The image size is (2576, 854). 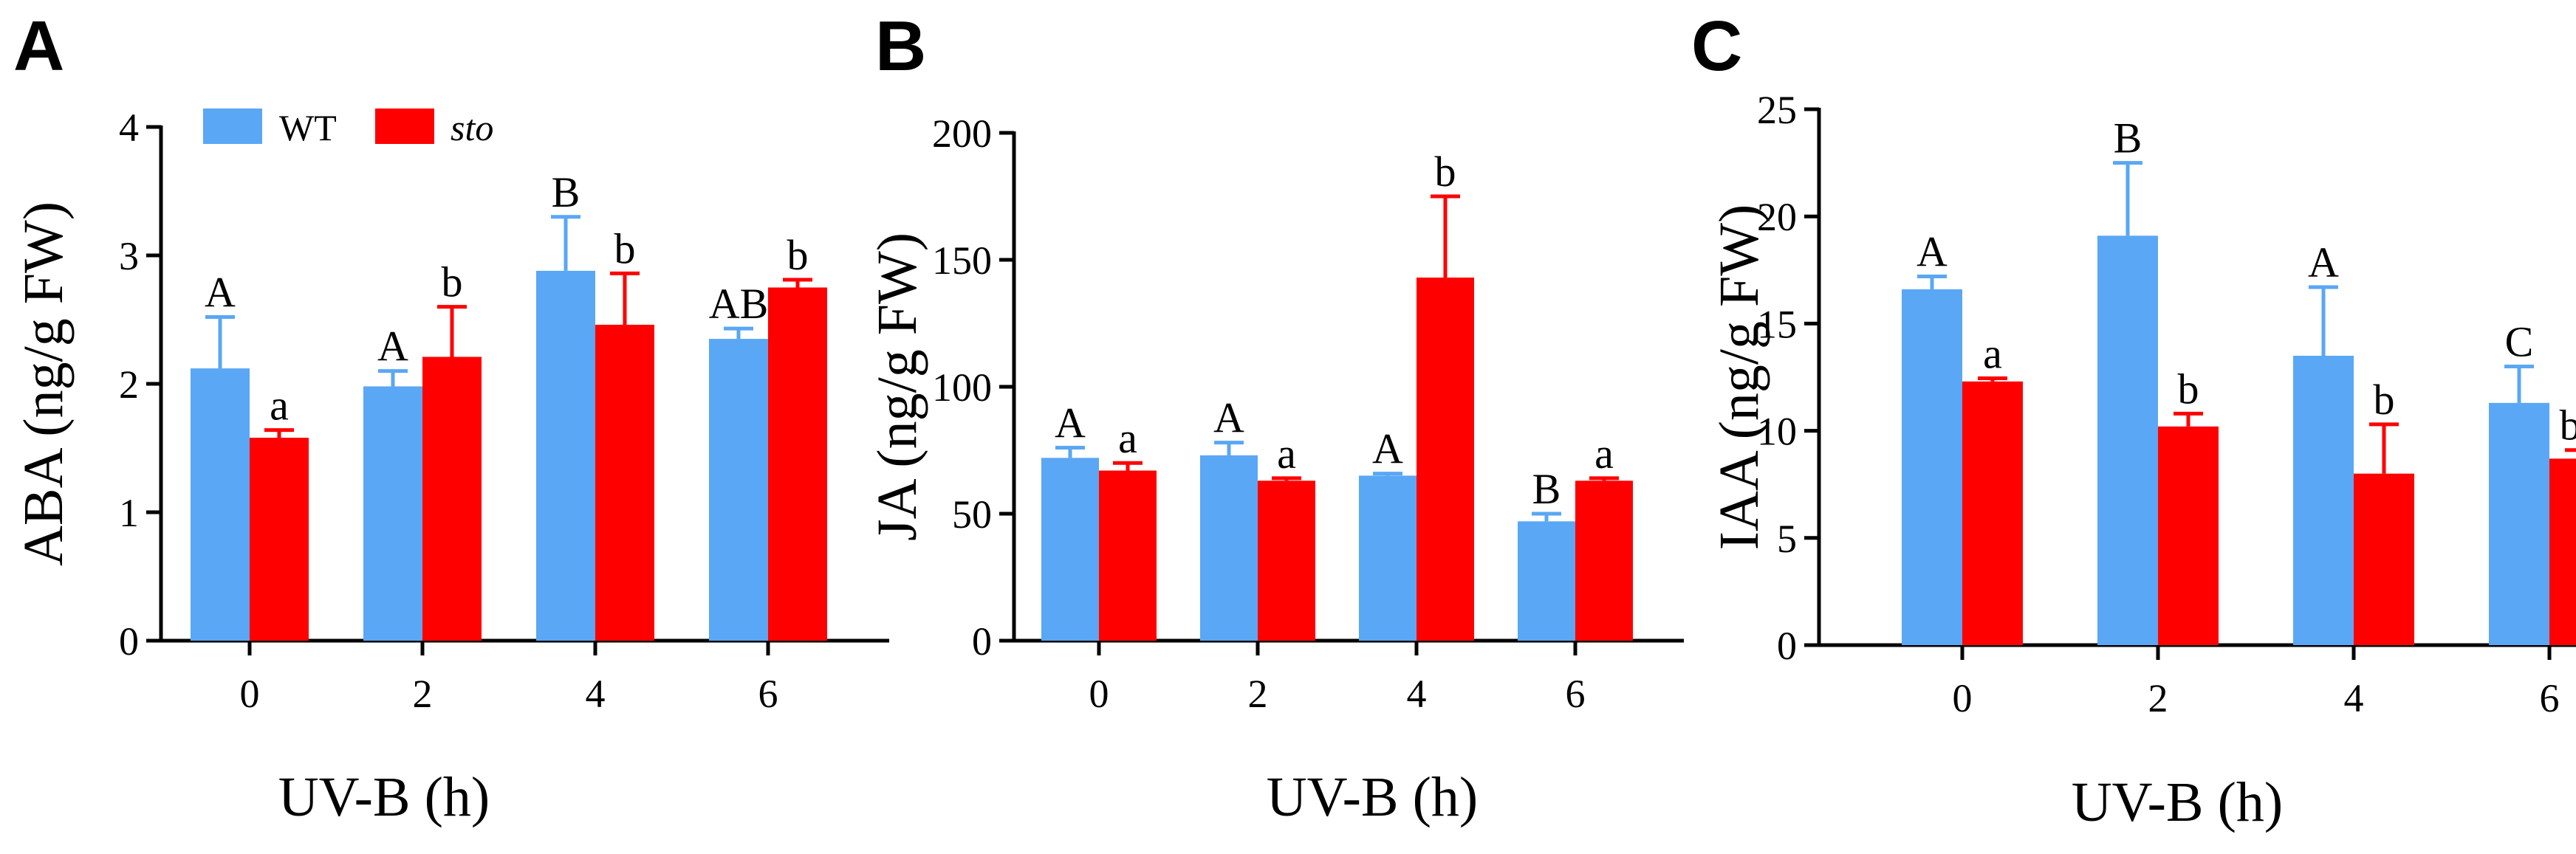 What do you see at coordinates (1963, 698) in the screenshot?
I see `x-tick-label-c: 0` at bounding box center [1963, 698].